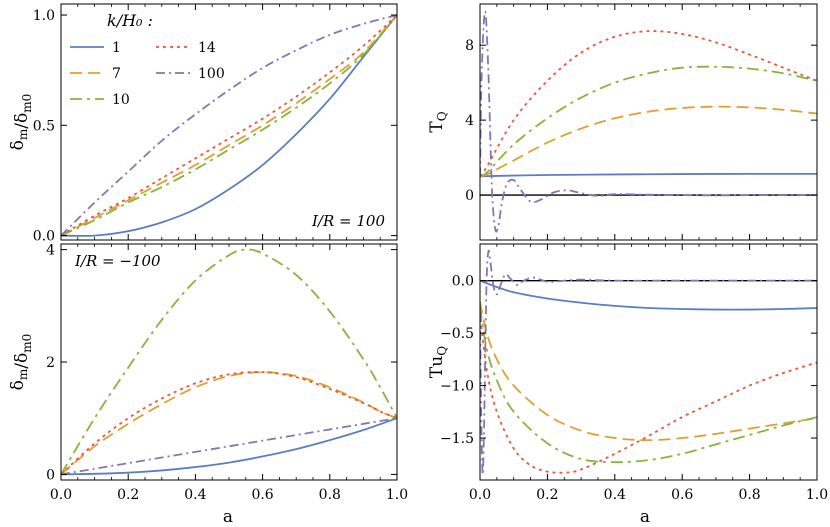  Describe the element at coordinates (130, 20) in the screenshot. I see `legend-title: k/H₀ :` at that location.